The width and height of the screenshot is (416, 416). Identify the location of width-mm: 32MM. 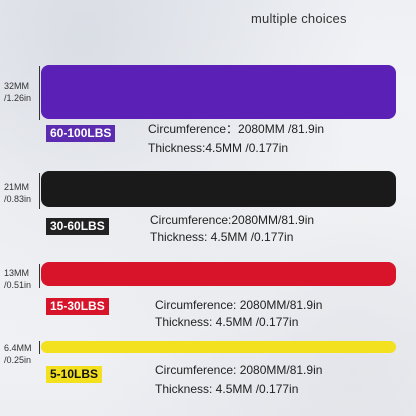
(17, 86).